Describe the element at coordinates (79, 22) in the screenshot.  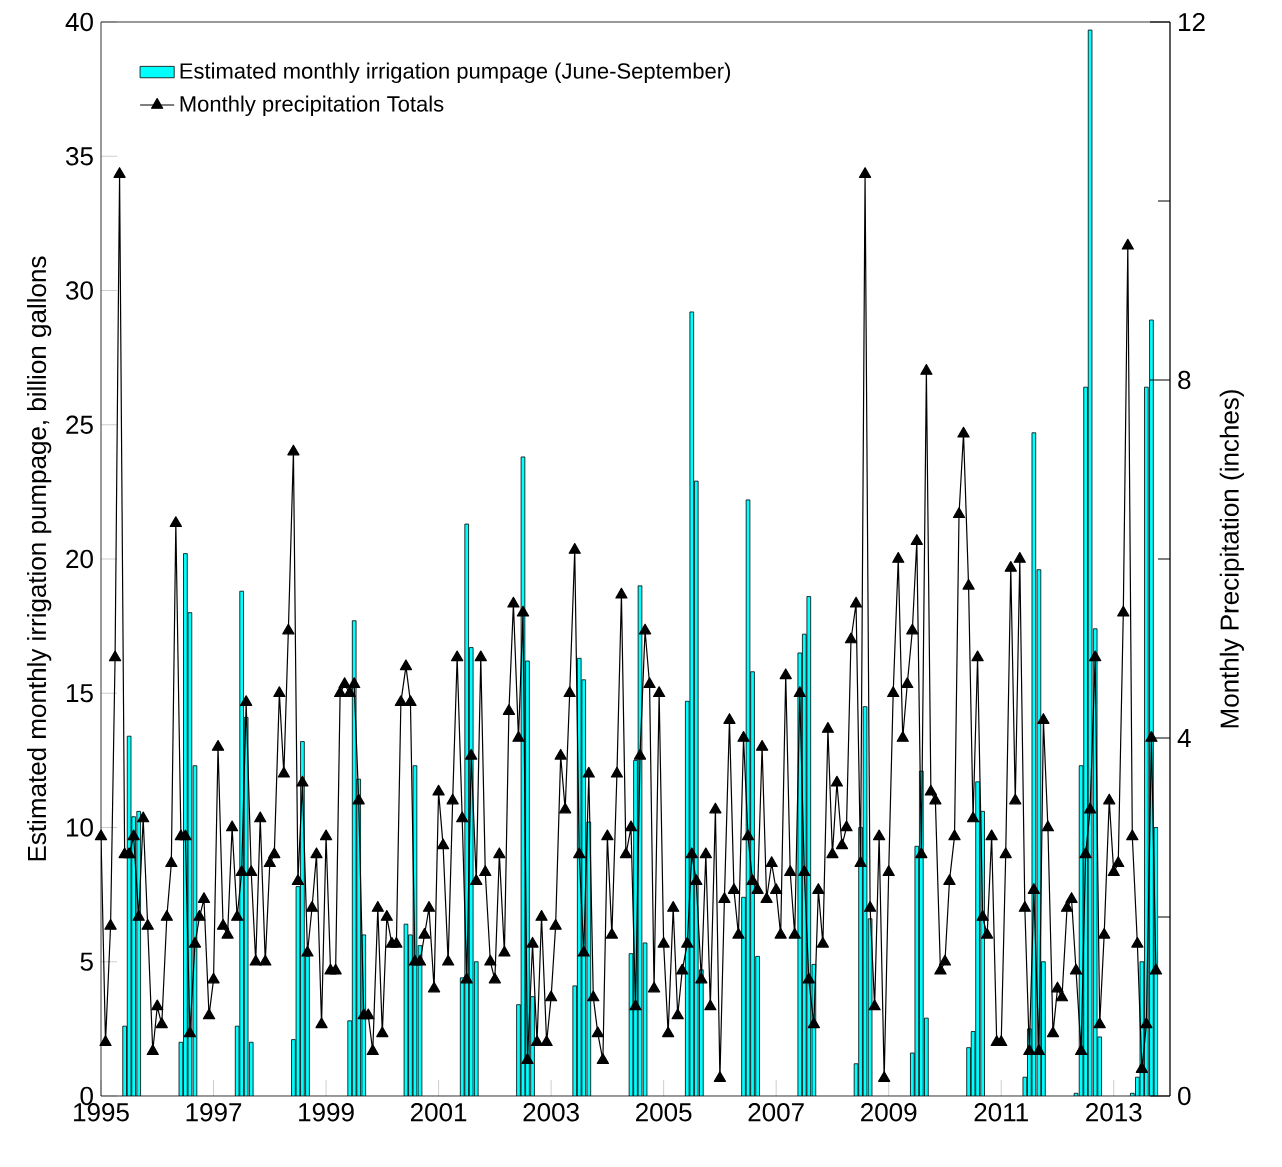
I see `y-tick-label: 40` at that location.